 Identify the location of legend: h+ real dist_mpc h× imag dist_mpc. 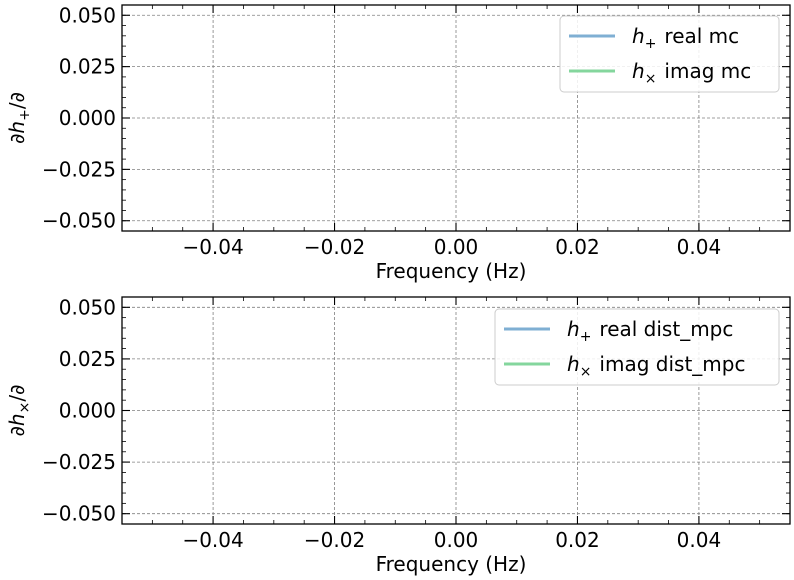
(637, 347).